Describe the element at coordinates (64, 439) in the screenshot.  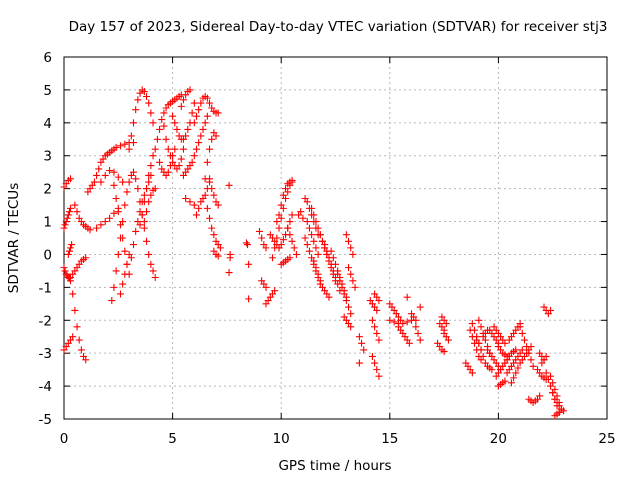
I see `x-tick-label: 0` at that location.